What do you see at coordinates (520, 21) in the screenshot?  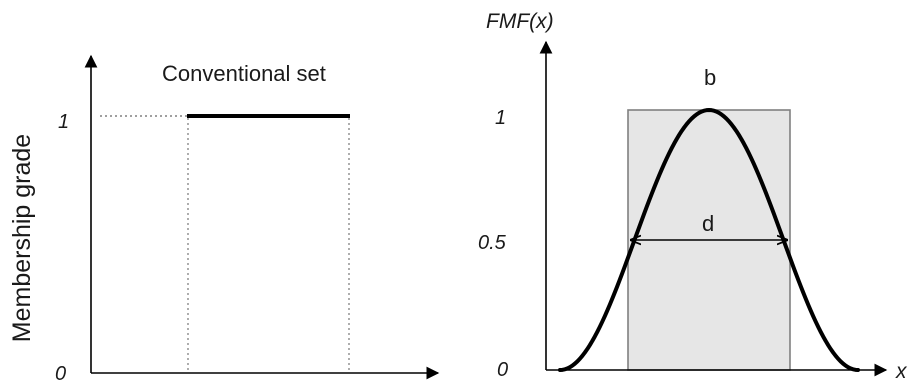 I see `right-y-axis-label: FMF(x)` at bounding box center [520, 21].